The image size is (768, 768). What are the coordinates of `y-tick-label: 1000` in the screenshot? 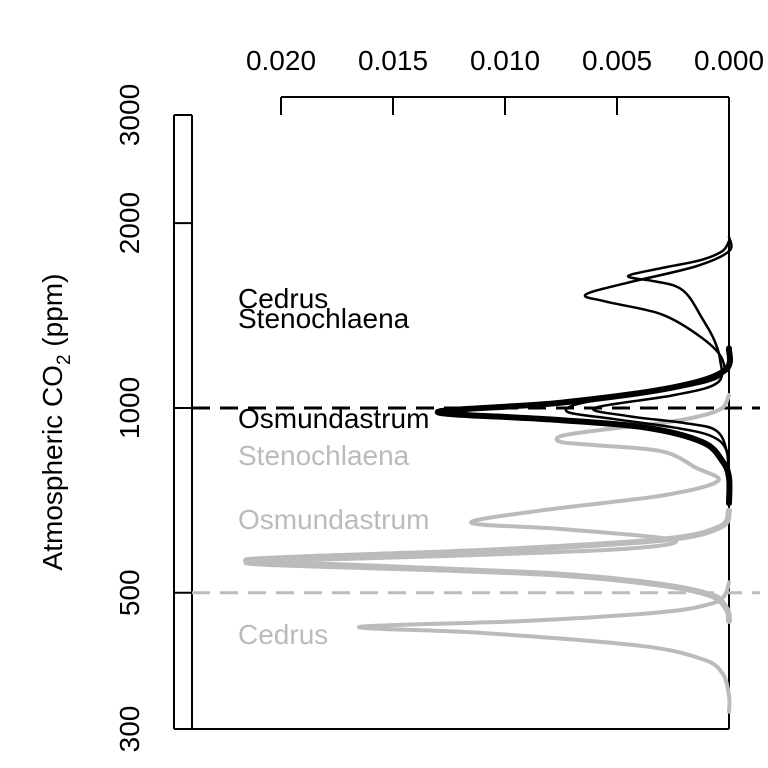 It's located at (129, 408).